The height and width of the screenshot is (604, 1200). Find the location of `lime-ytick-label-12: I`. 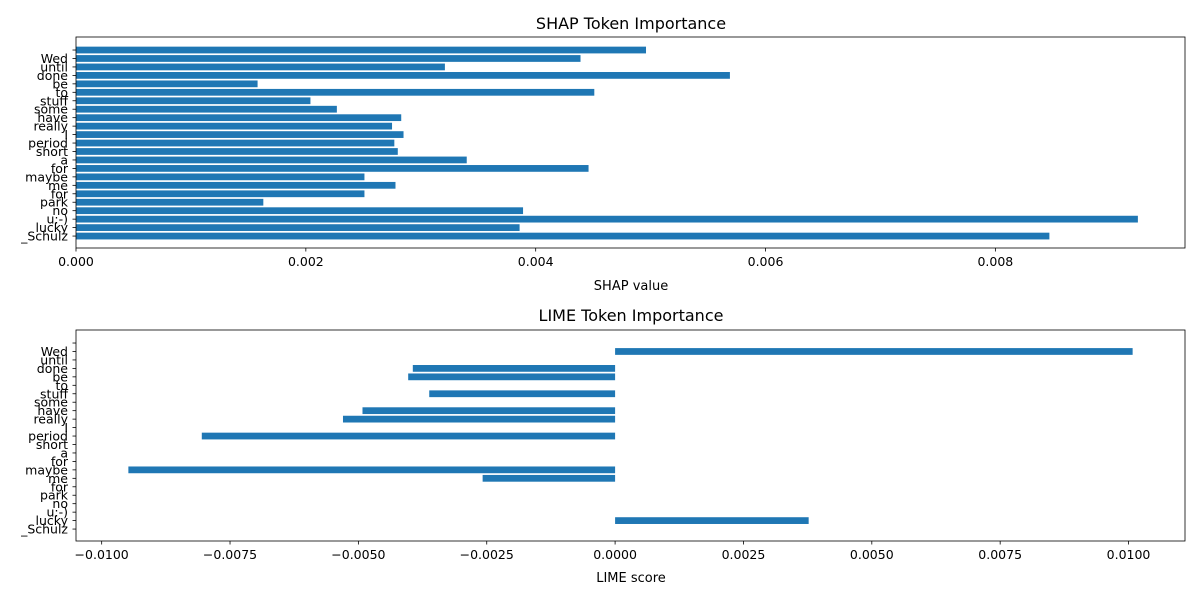

lime-ytick-label-12: I is located at coordinates (66, 427).